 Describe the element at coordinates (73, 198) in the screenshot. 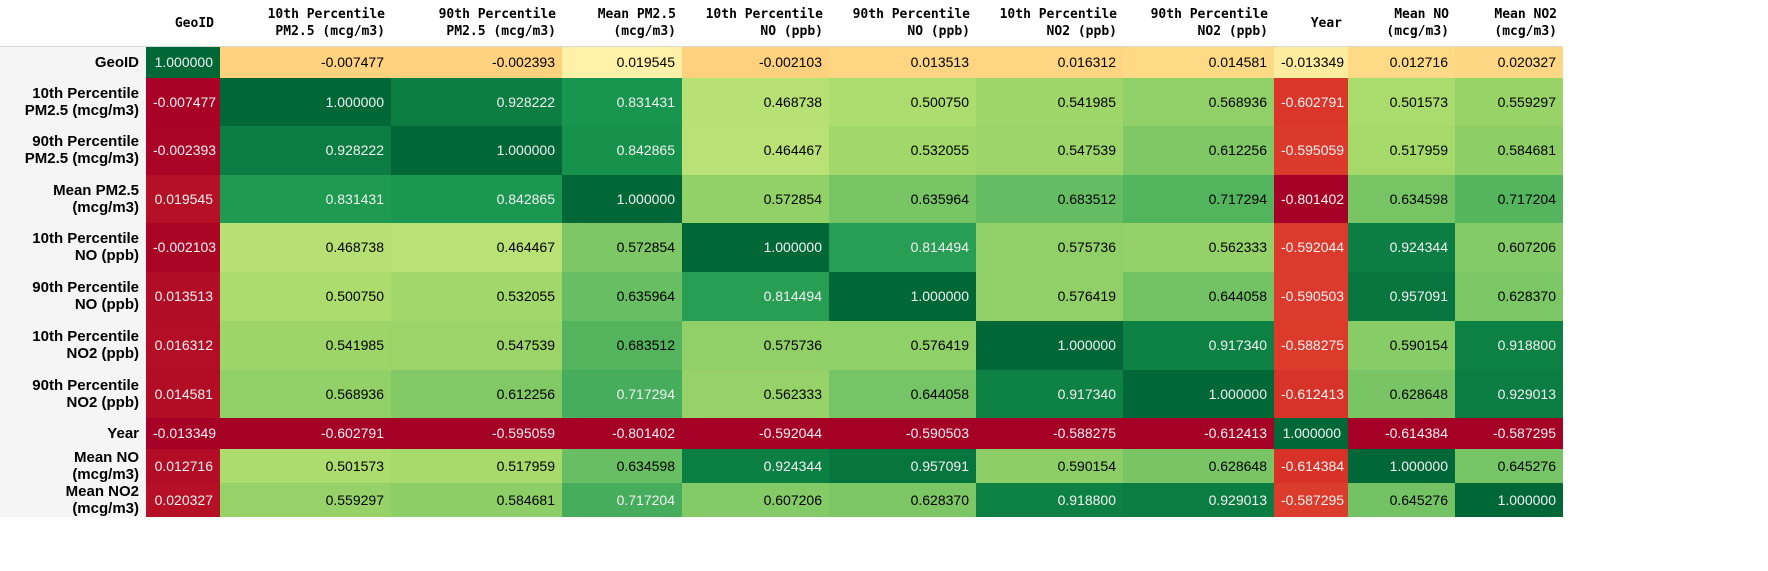

I see `row-header-mean-pm2-5-mcg-m3: Mean PM2.5 (mcg/m3)` at that location.